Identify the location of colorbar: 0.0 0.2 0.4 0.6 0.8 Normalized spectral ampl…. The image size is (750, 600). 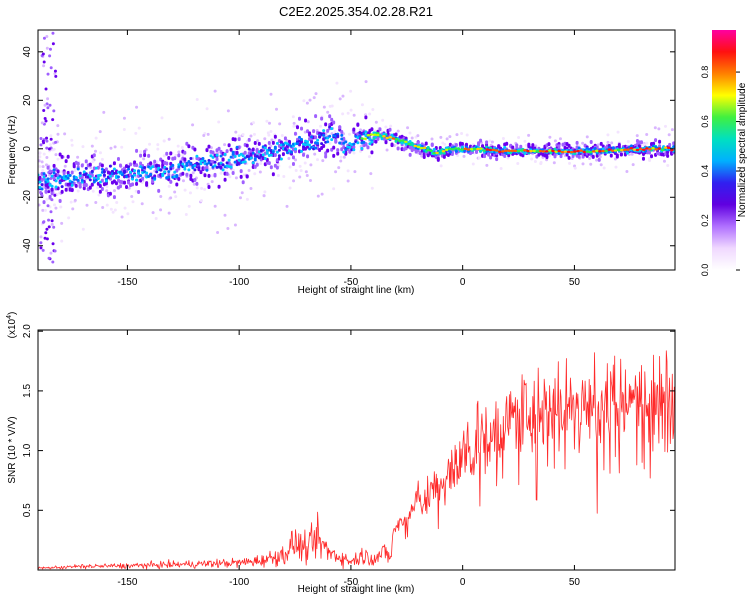
(724, 153).